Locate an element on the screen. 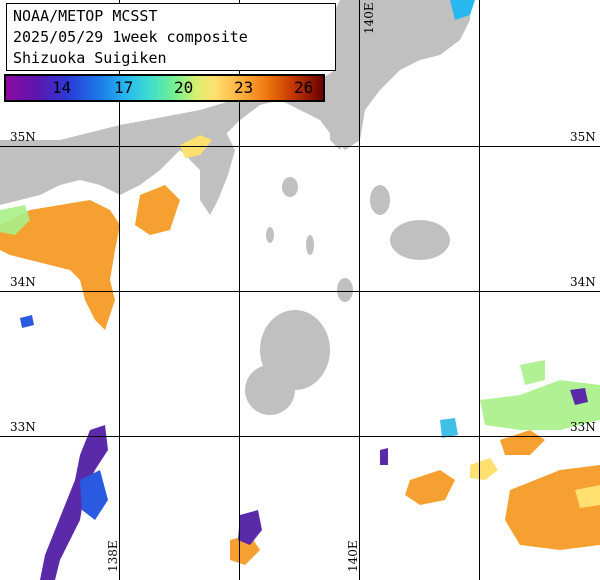  colorbar-label-23: 23 is located at coordinates (244, 87).